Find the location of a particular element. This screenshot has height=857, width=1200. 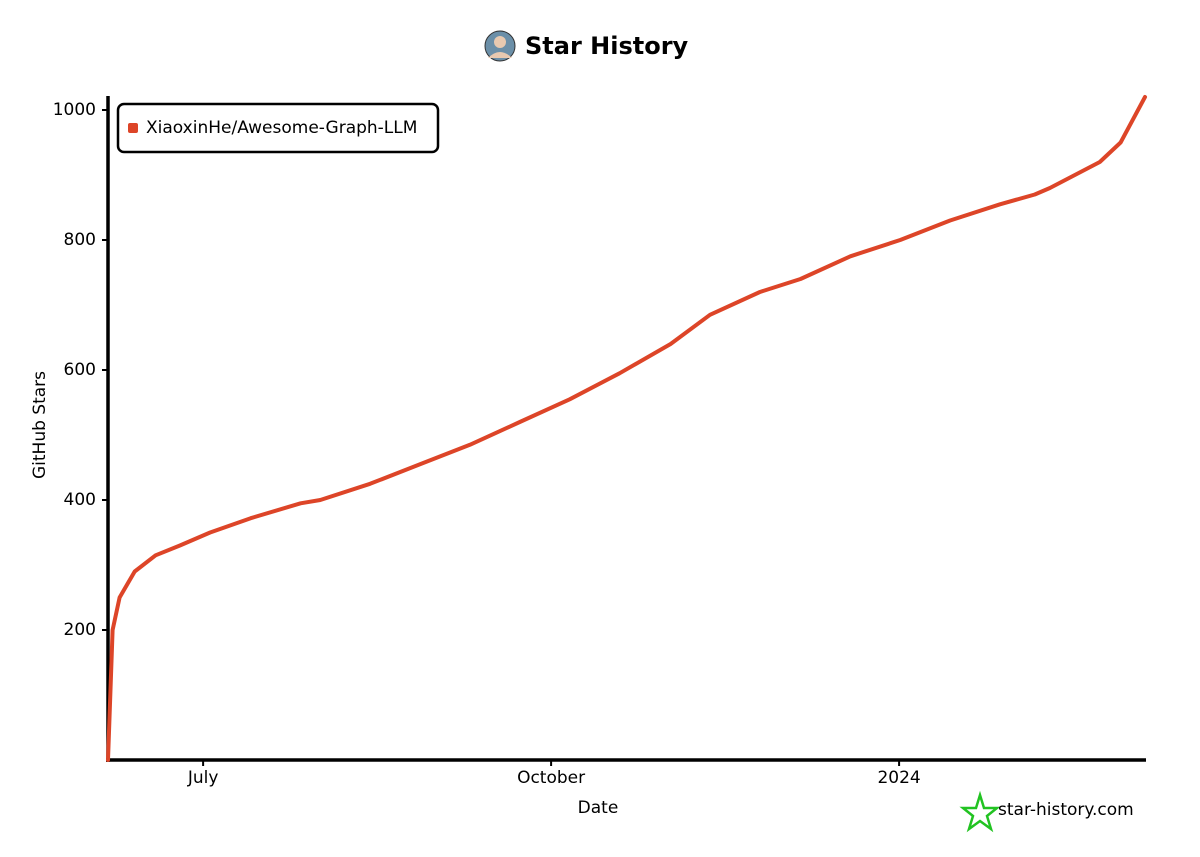

x-tick-label: July is located at coordinates (203, 778).